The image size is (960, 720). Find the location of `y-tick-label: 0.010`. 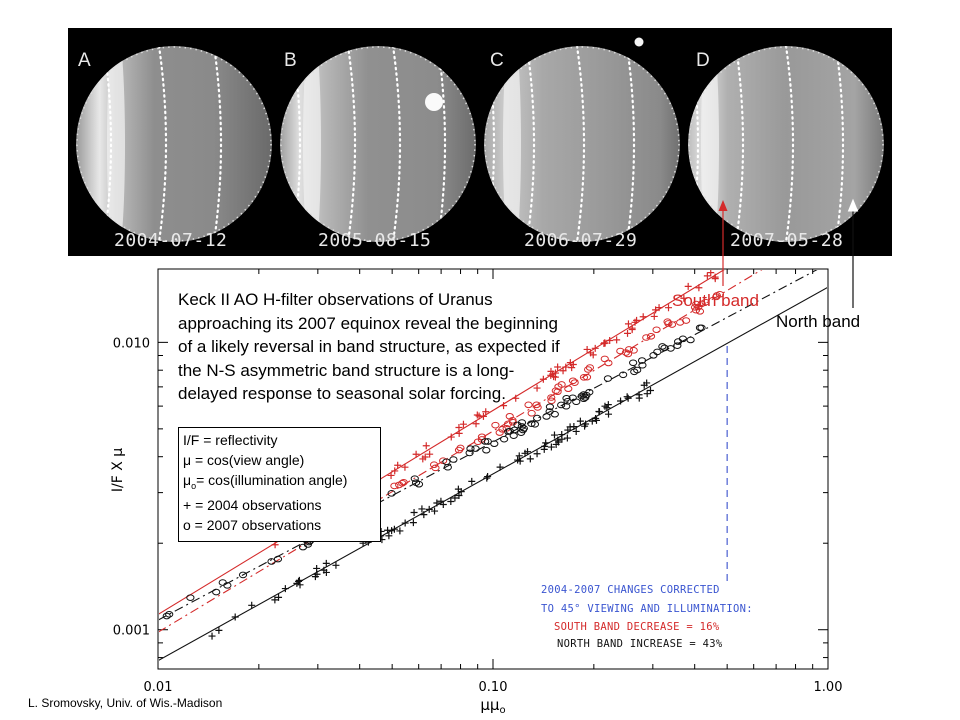

y-tick-label: 0.010 is located at coordinates (131, 343).